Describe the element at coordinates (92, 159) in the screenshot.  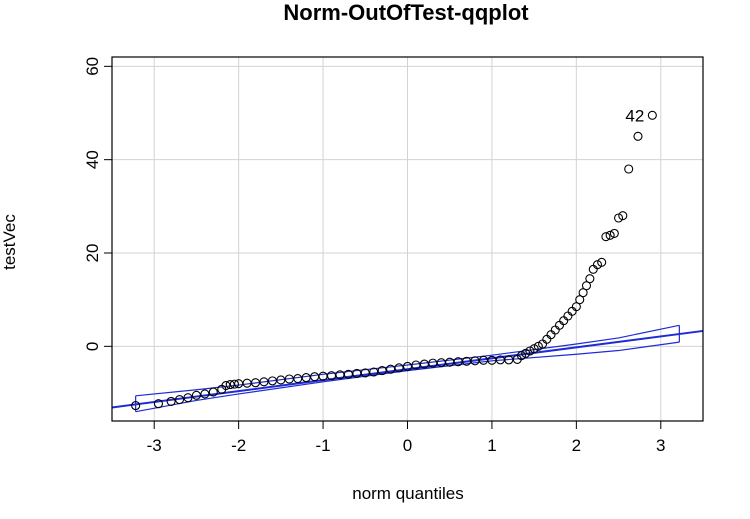
I see `y-tick-label: 40` at that location.